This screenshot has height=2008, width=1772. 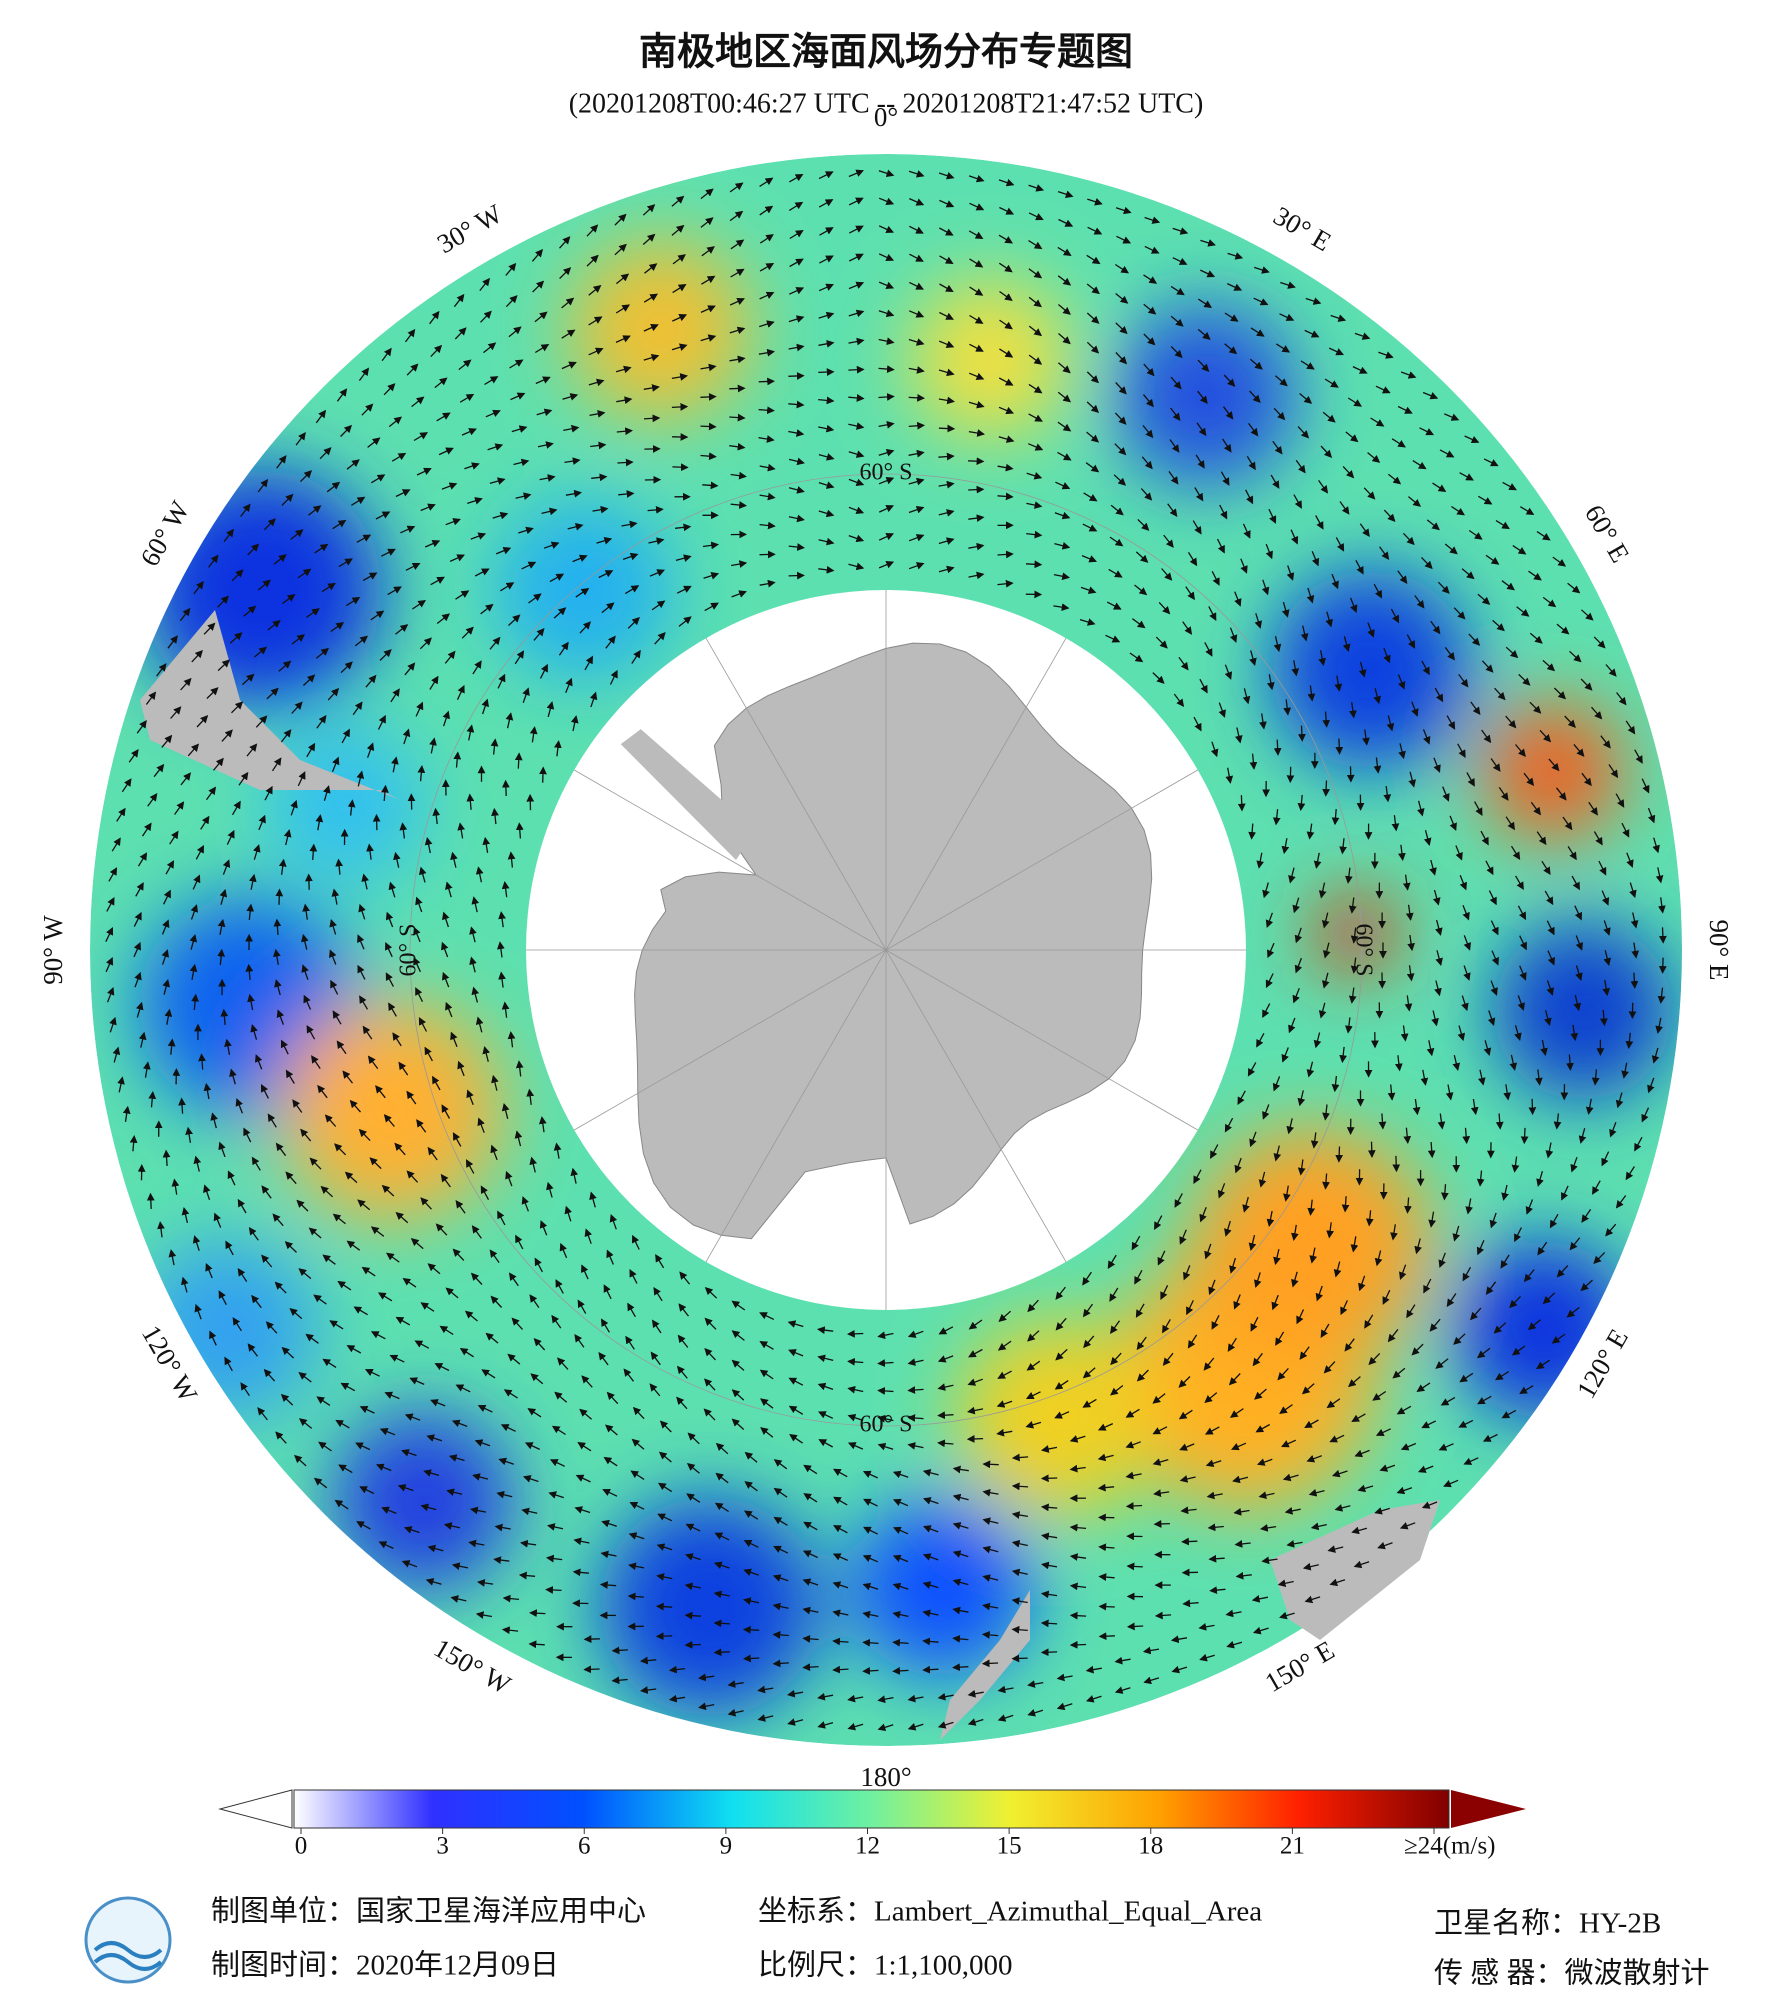 What do you see at coordinates (1450, 1846) in the screenshot?
I see `colorbar-tick-label: ≥24(m/s)` at bounding box center [1450, 1846].